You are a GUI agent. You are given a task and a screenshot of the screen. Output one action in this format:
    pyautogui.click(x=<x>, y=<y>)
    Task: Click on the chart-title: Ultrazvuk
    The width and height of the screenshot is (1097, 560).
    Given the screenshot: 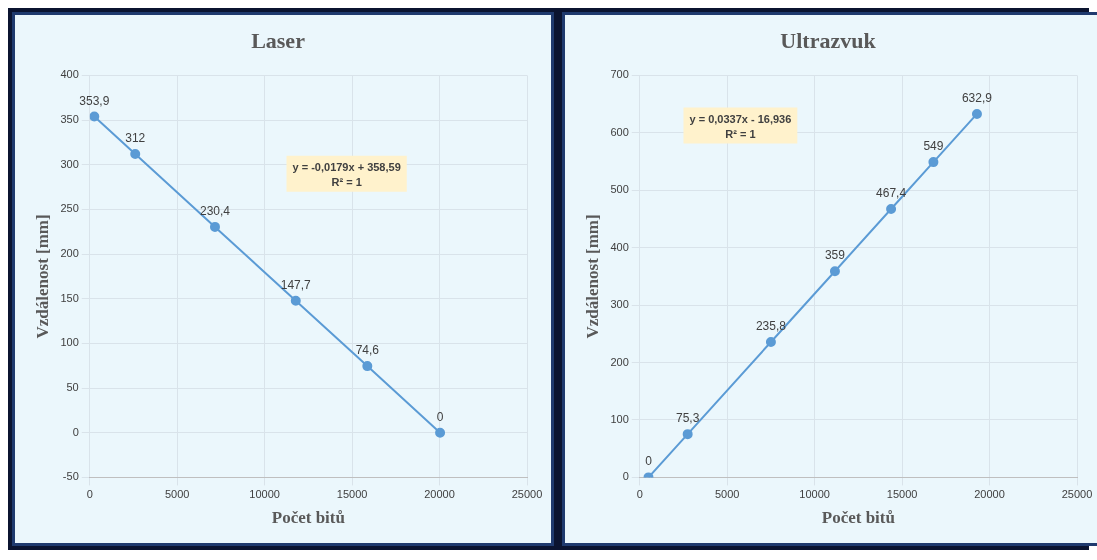 What is the action you would take?
    pyautogui.click(x=828, y=40)
    